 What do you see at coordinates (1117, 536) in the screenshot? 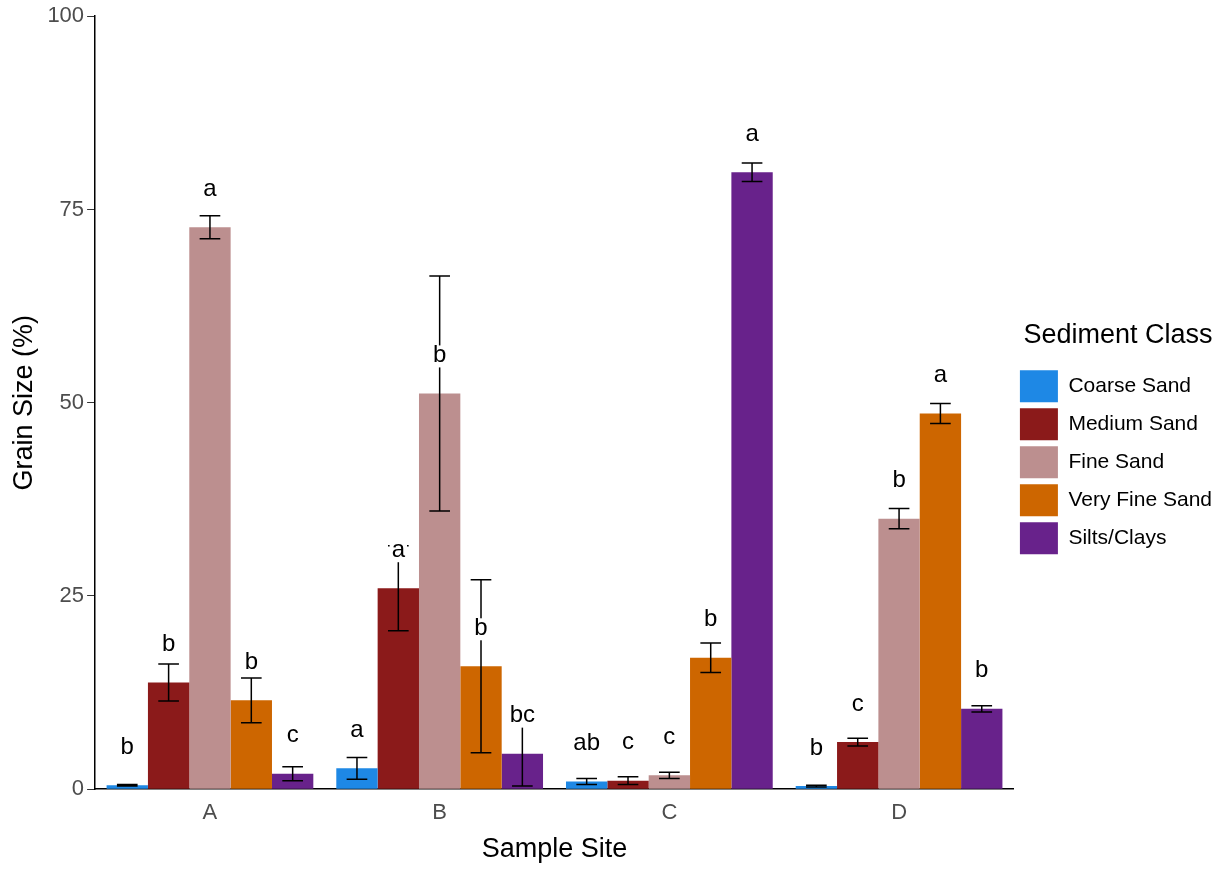
I see `legend-label: Silts/Clays` at bounding box center [1117, 536].